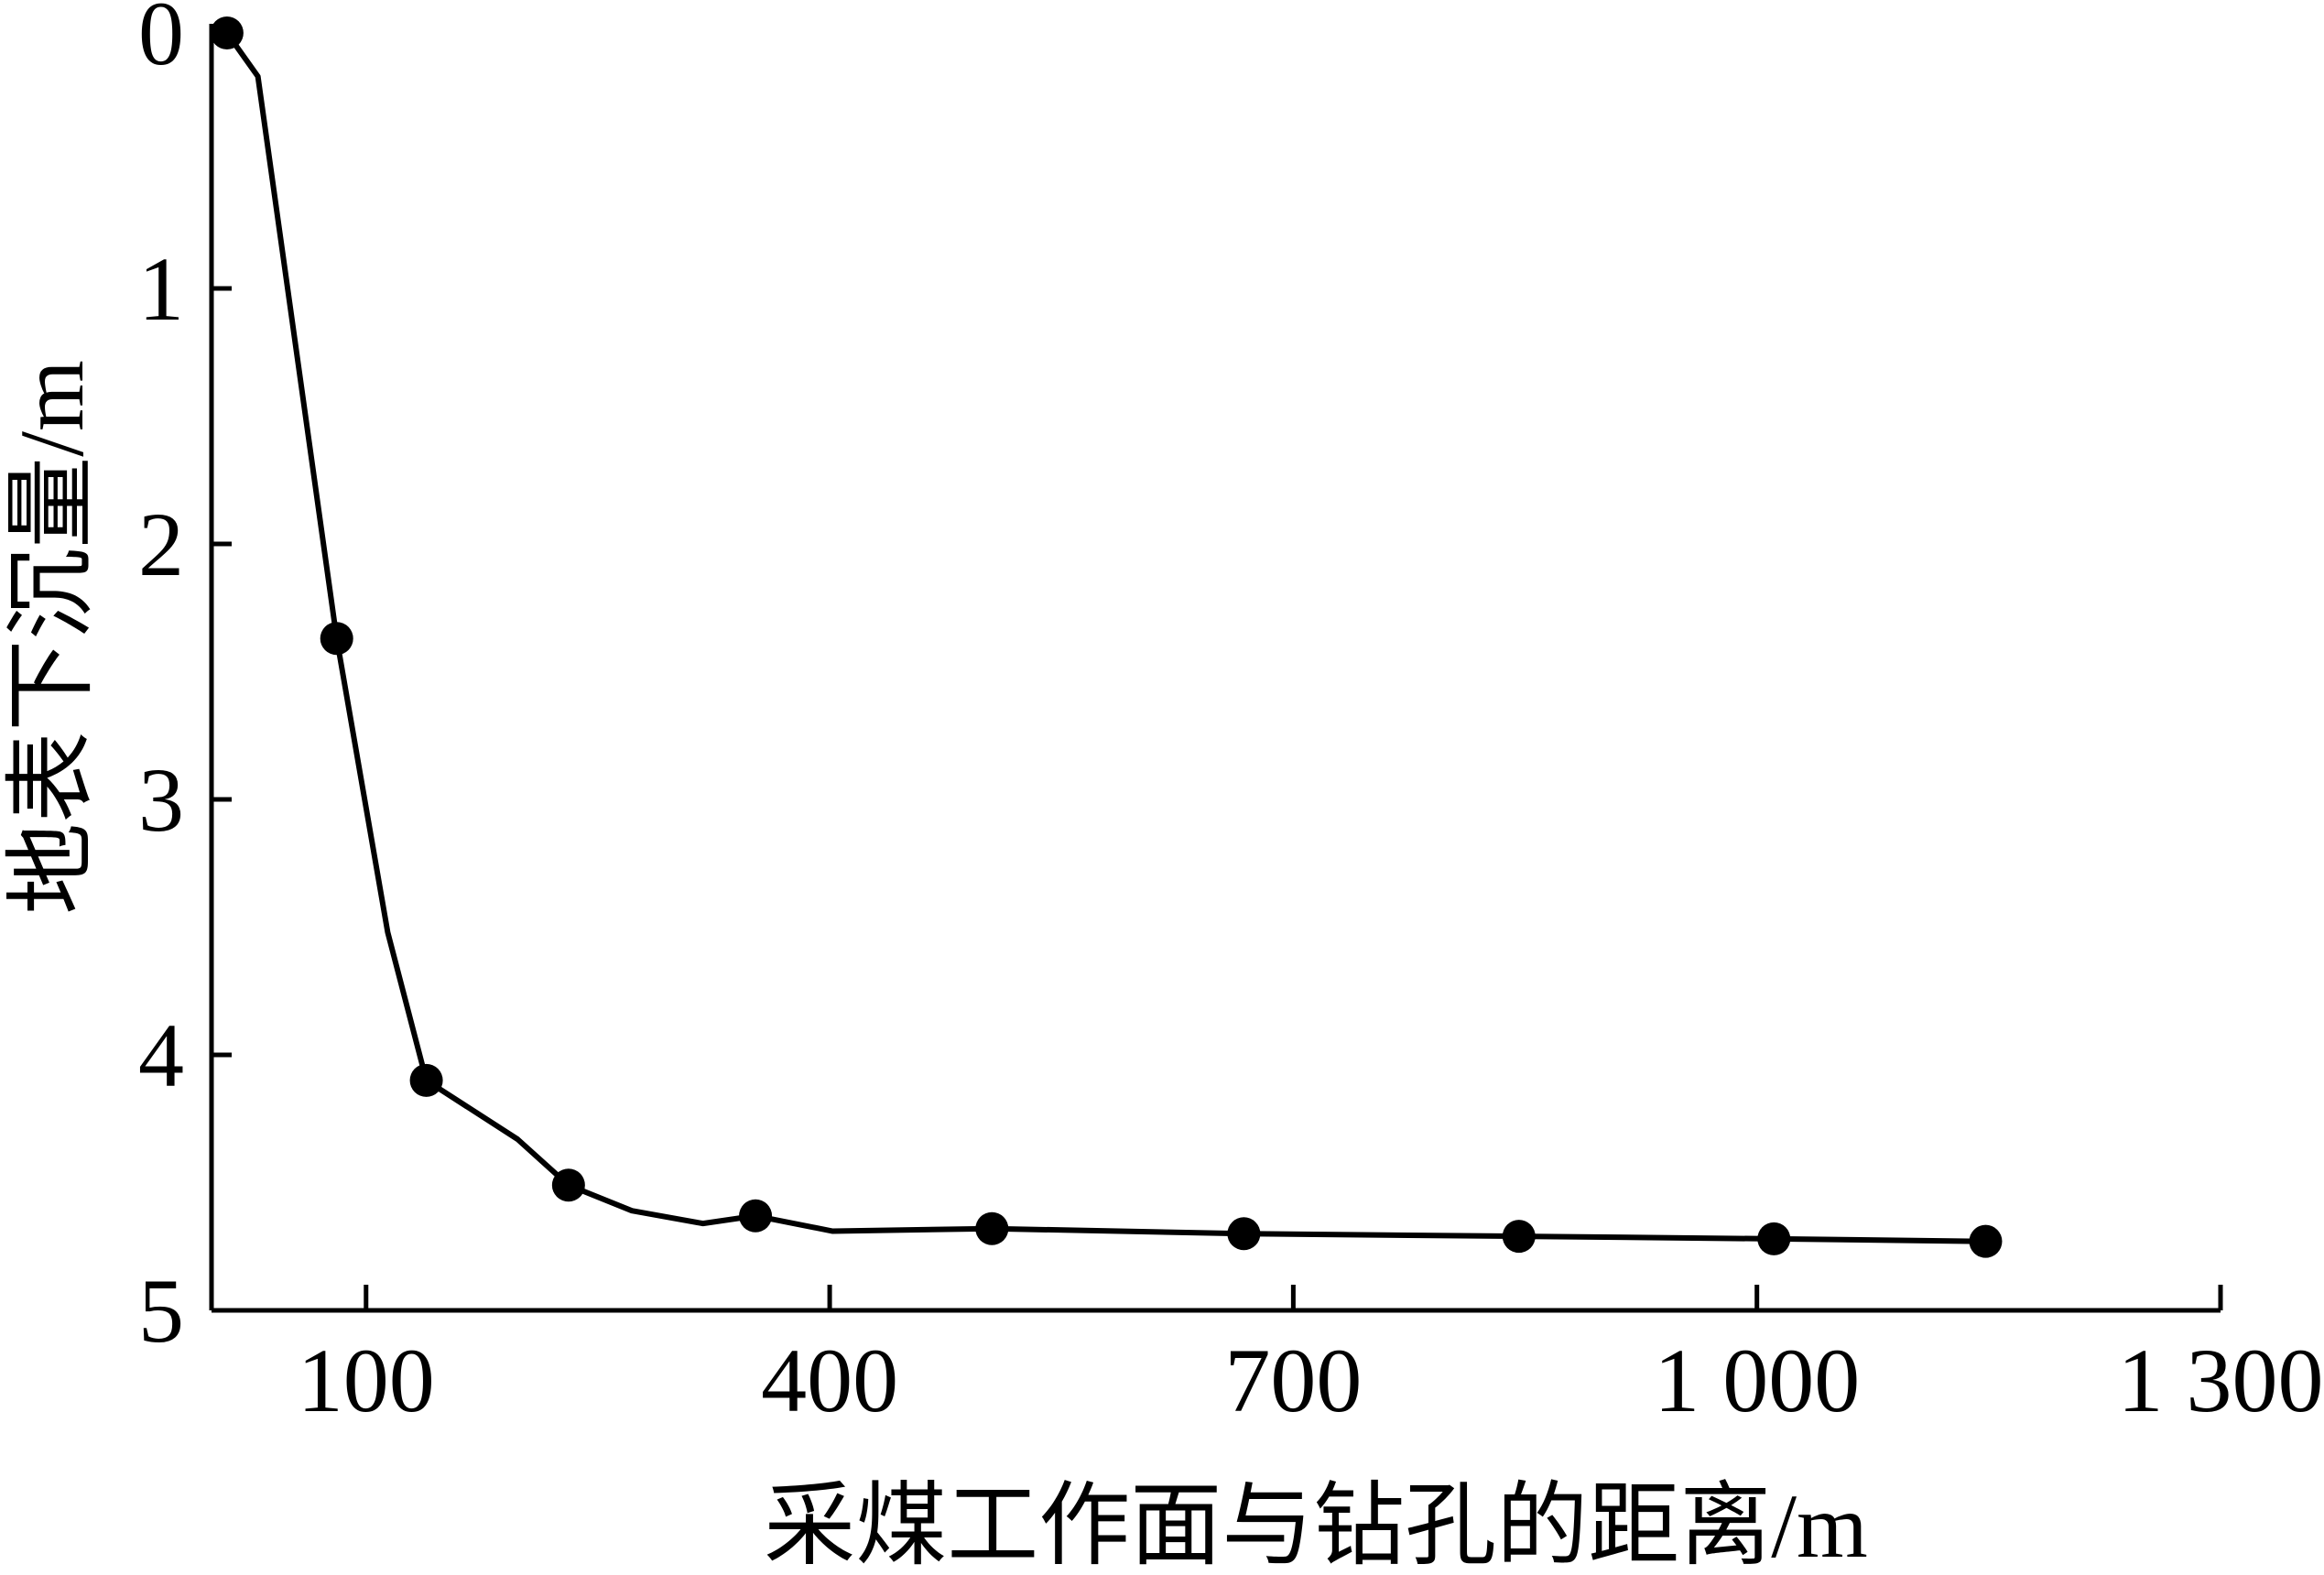 This screenshot has height=1575, width=2324. Describe the element at coordinates (2221, 1380) in the screenshot. I see `x-tick-label: 1 300` at that location.